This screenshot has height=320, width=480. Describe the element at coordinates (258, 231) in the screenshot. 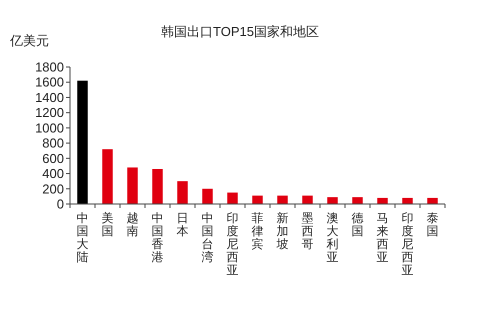

I see `x-tick-label: 菲律宾` at that location.